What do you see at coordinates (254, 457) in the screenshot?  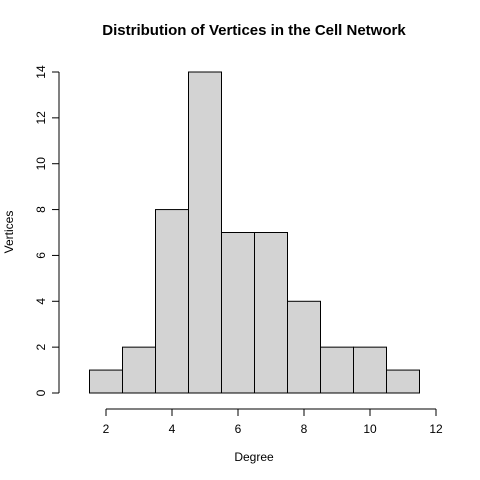 I see `x-axis-label: Degree` at bounding box center [254, 457].